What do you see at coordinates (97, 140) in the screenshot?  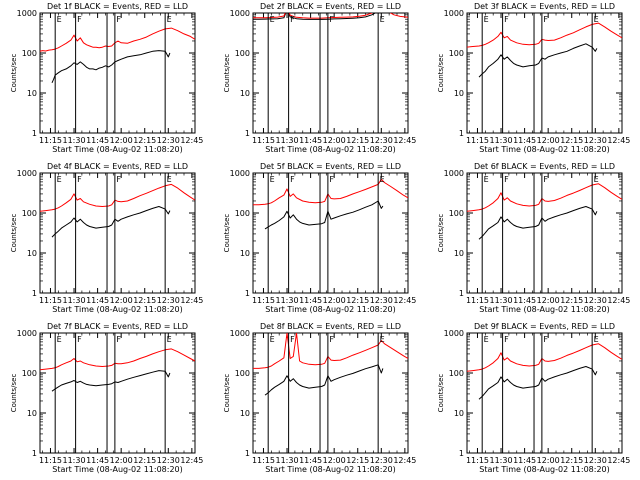 I see `x-tick-label: 11:45` at bounding box center [97, 140].